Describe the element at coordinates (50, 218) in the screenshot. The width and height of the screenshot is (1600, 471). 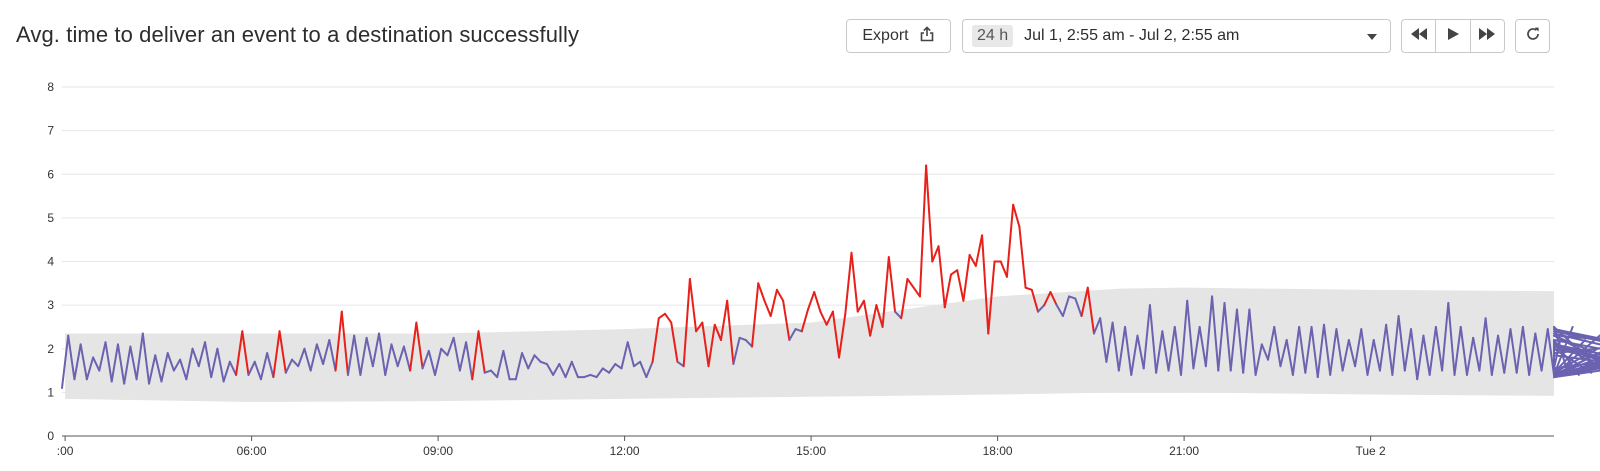
I see `y-tick-label: 5` at that location.